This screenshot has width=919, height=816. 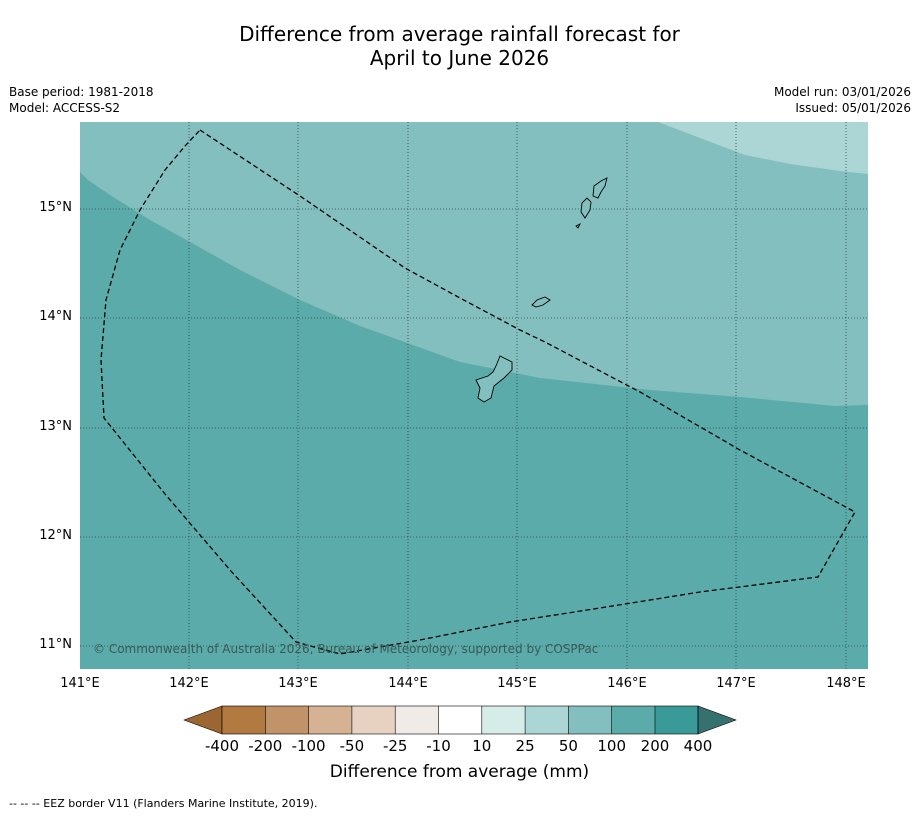 I want to click on colorbar-title: Difference from average (mm), so click(x=459, y=772).